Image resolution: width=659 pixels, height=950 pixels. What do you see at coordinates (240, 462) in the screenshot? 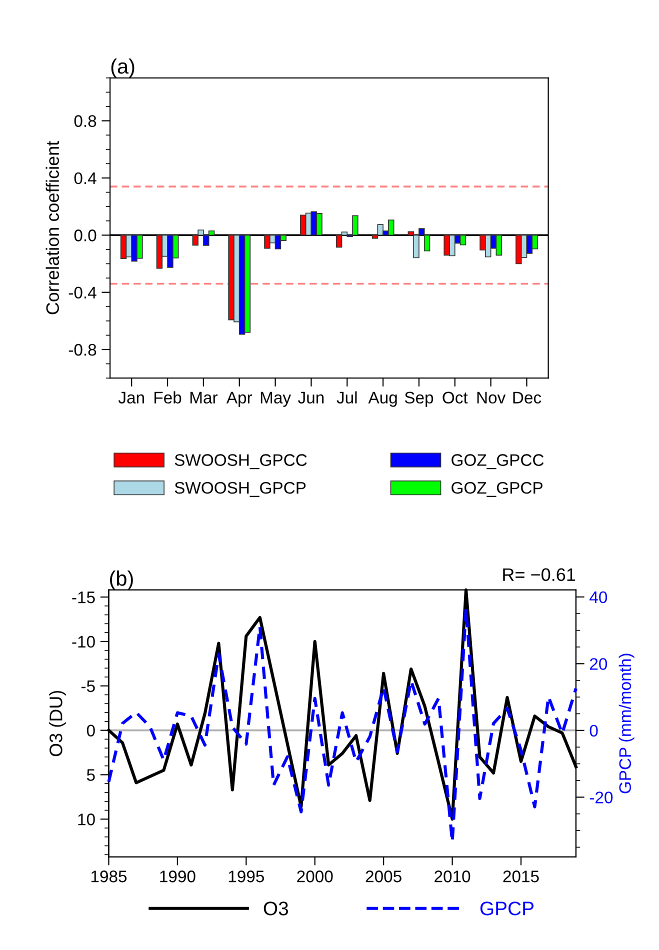
I see `legend-label: SWOOSH_GPCC` at bounding box center [240, 462].